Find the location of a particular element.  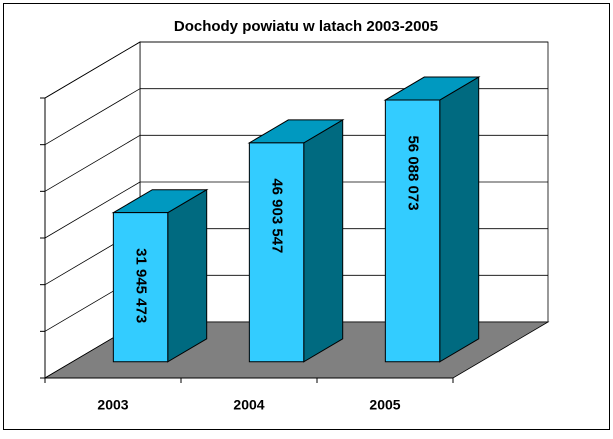

x-tick-label: 2005 is located at coordinates (384, 405).